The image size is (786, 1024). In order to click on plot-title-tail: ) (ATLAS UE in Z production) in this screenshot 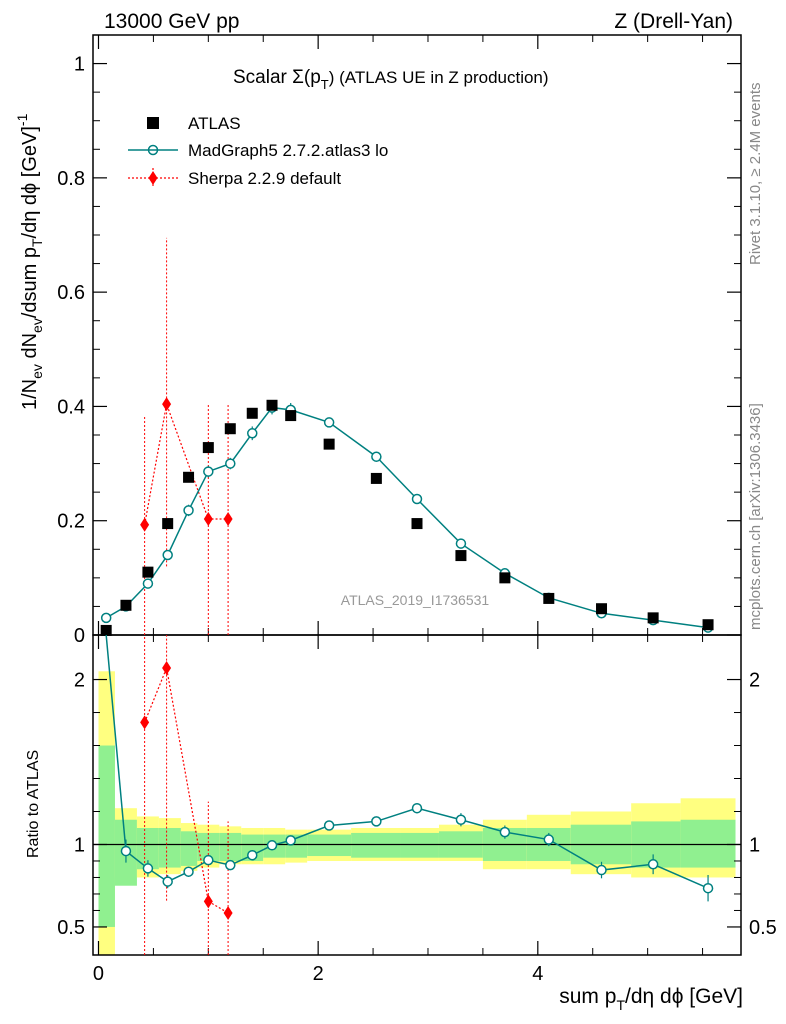, I will do `click(439, 77)`.